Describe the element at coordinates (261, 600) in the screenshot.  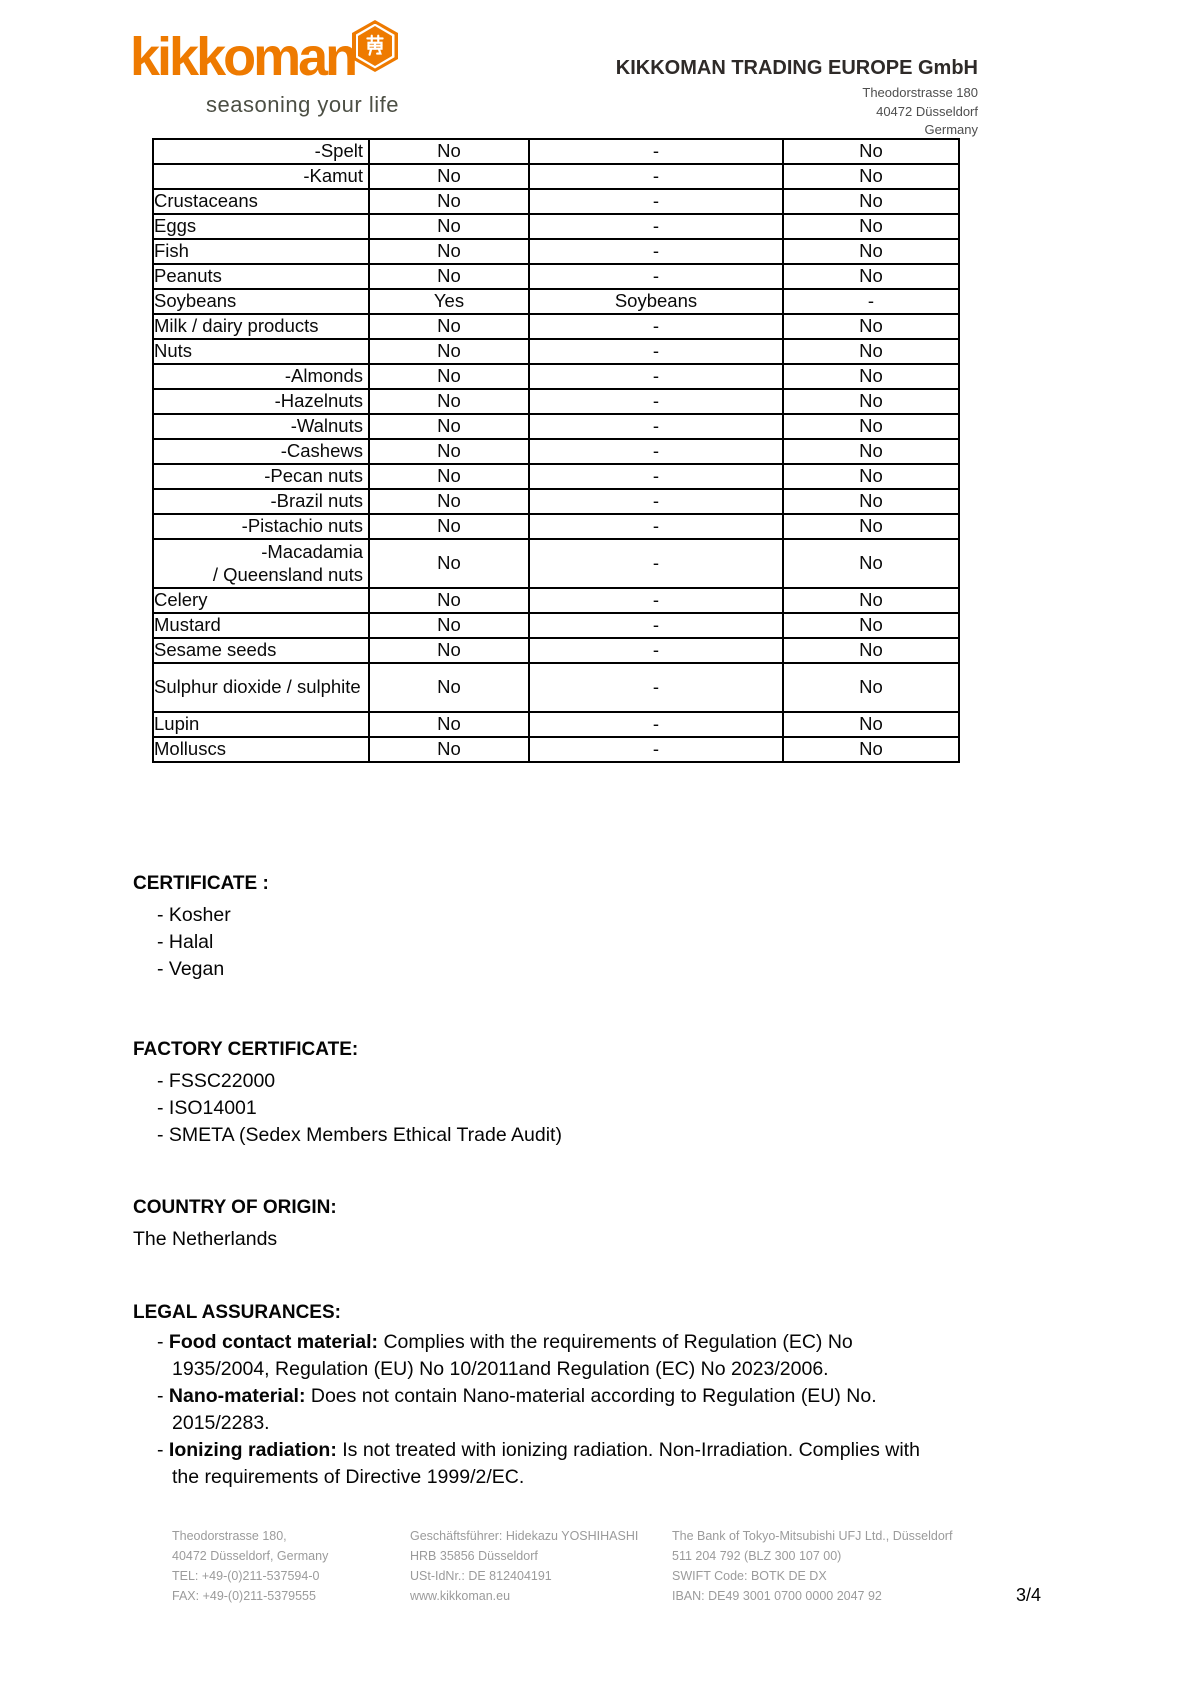
I see `allergen-name-cell: Celery` at that location.